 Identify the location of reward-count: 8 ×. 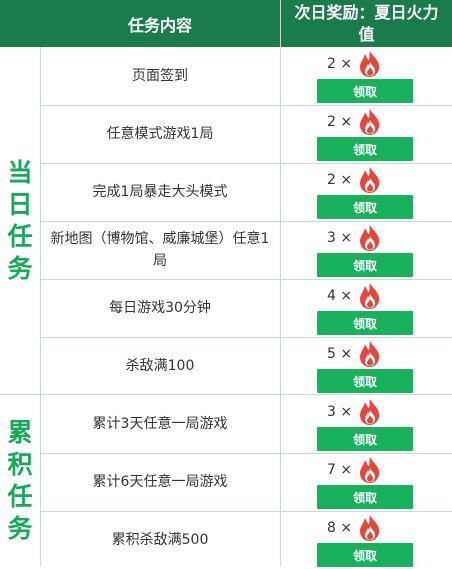
(340, 528).